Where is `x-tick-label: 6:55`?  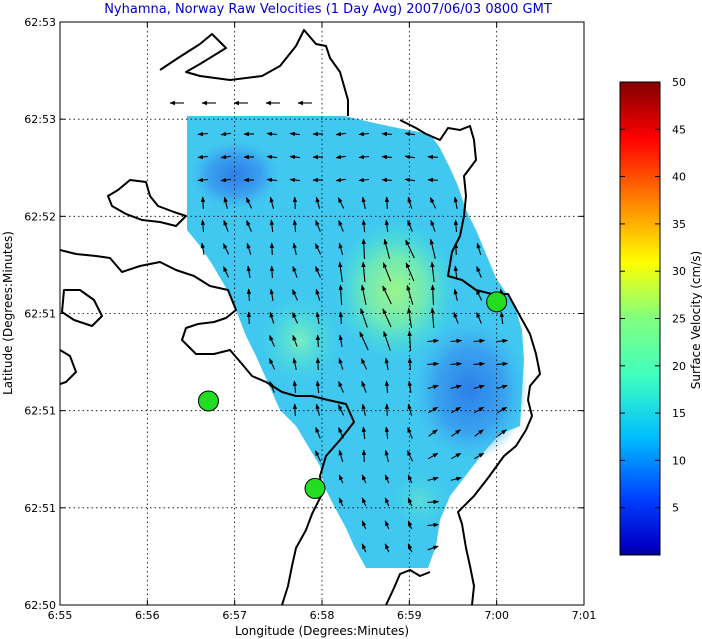 x-tick-label: 6:55 is located at coordinates (60, 615).